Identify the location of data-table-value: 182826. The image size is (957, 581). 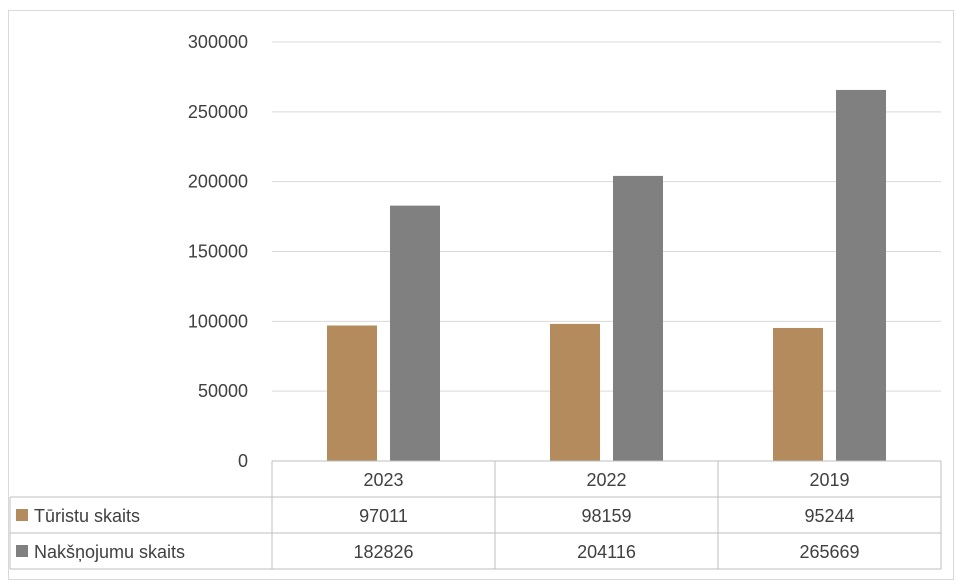
(383, 552).